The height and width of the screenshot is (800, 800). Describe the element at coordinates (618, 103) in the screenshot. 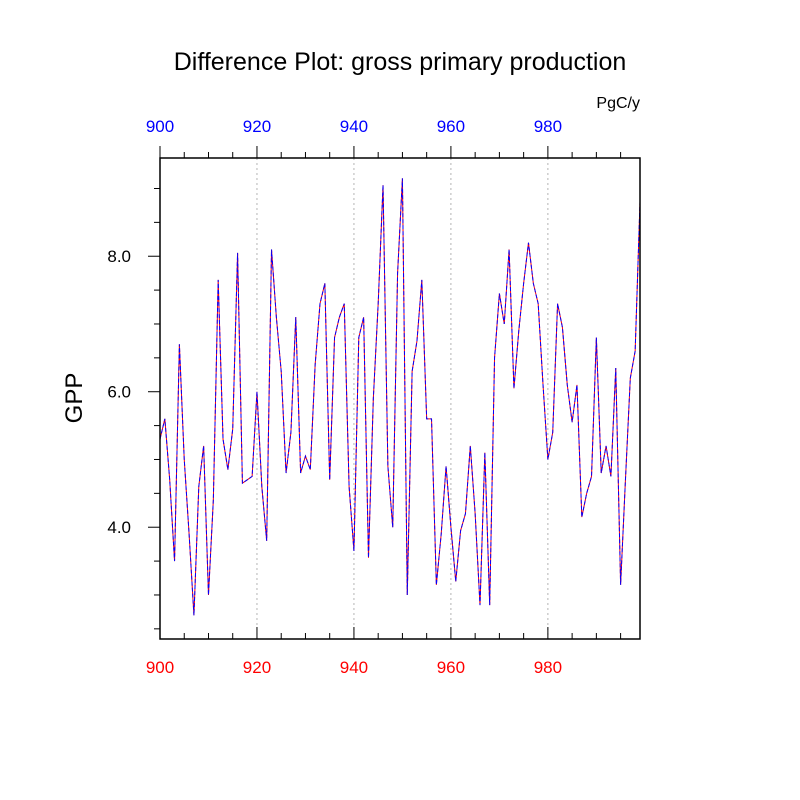

I see `units-label: PgC/y` at that location.